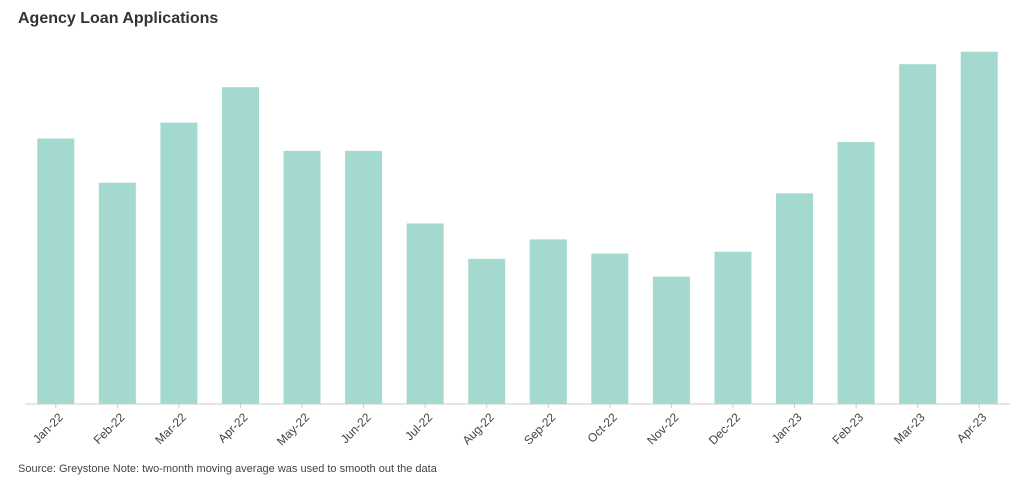  What do you see at coordinates (233, 428) in the screenshot?
I see `x-tick-label: Apr-22` at bounding box center [233, 428].